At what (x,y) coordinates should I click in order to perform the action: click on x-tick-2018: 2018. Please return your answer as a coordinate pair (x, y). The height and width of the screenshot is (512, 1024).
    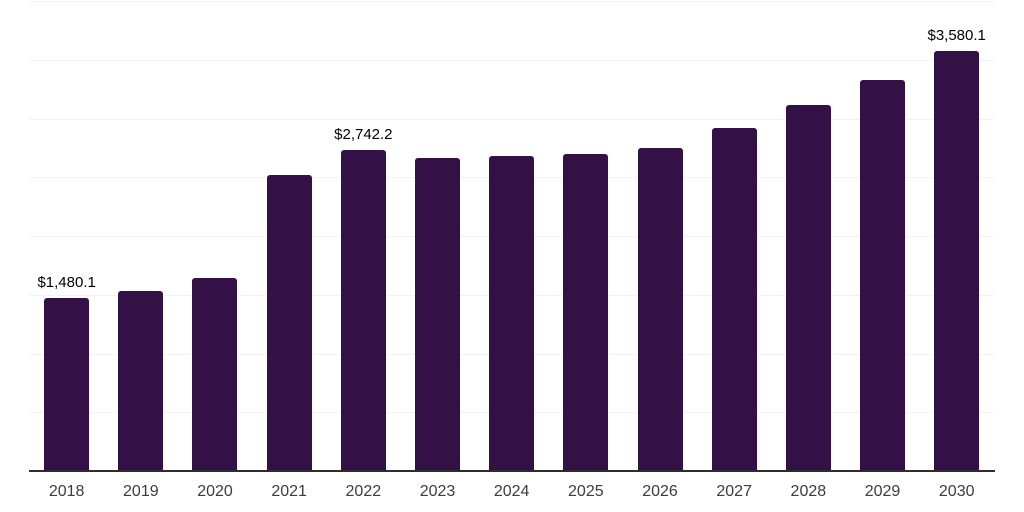
    Looking at the image, I should click on (66, 491).